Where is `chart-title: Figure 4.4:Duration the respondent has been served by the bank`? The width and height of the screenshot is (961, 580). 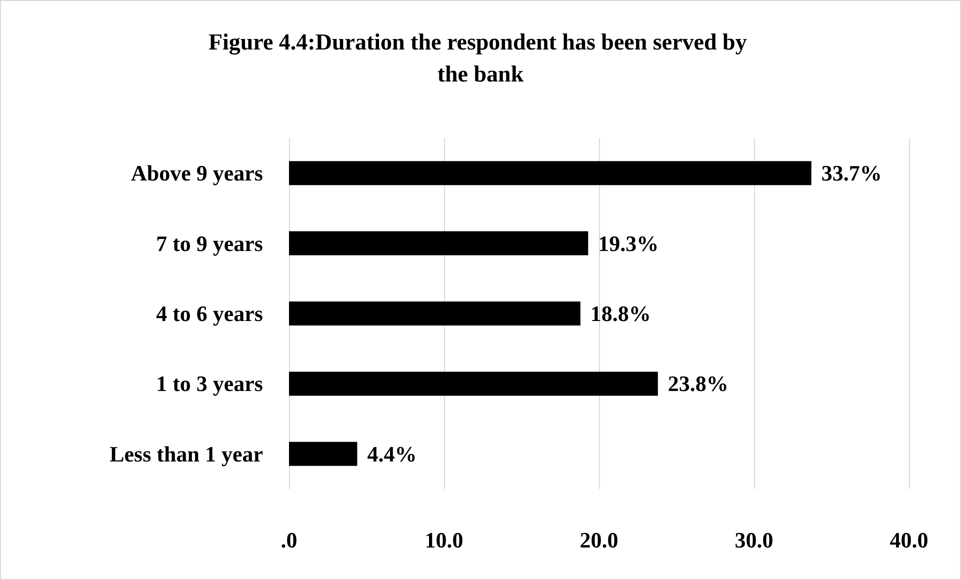
chart-title: Figure 4.4:Duration the respondent has been served by the bank is located at coordinates (480, 58).